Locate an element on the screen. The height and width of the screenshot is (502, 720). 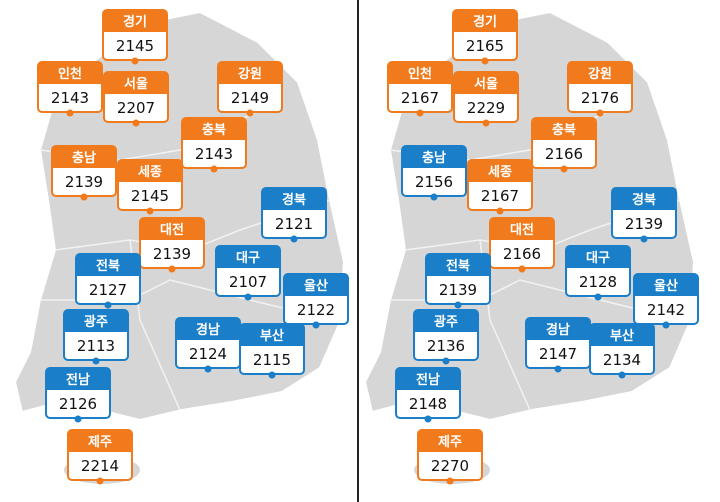
region-label: 경남 2124 is located at coordinates (208, 345).